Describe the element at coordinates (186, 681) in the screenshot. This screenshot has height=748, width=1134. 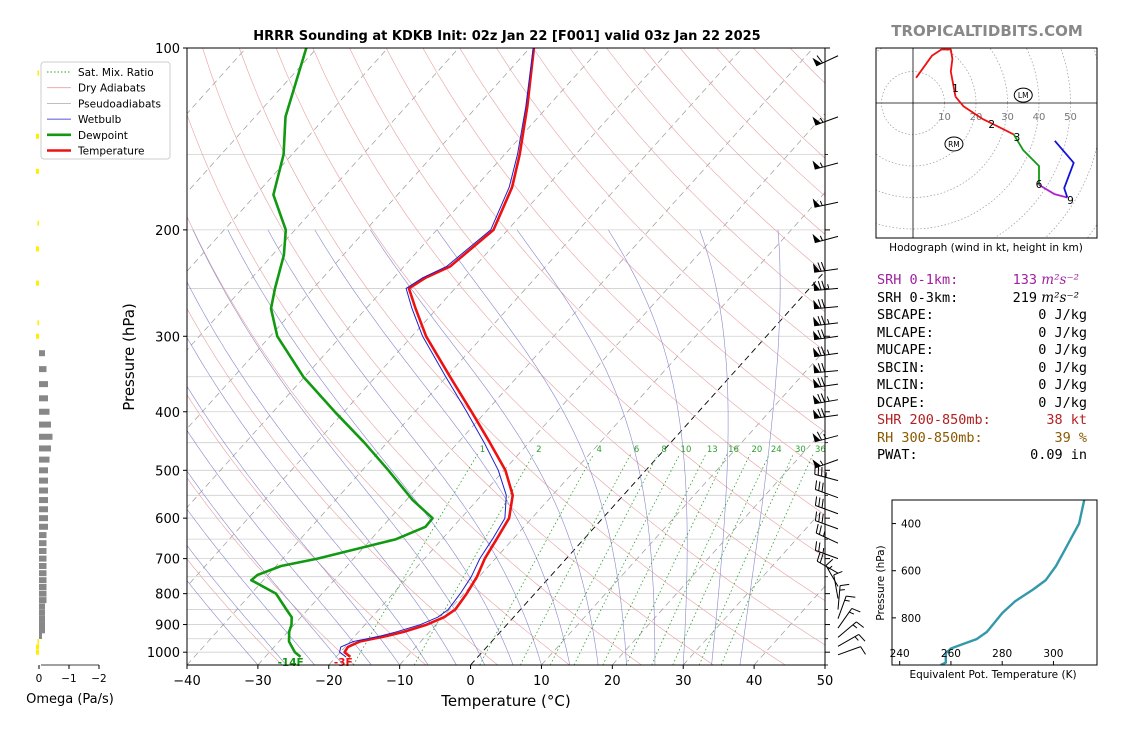
I see `x-tick-label: −40` at that location.